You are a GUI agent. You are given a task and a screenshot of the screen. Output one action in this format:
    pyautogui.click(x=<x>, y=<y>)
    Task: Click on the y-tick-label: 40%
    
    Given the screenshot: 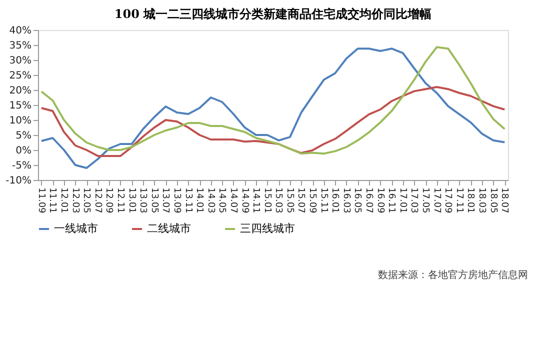 What is the action you would take?
    pyautogui.click(x=20, y=31)
    